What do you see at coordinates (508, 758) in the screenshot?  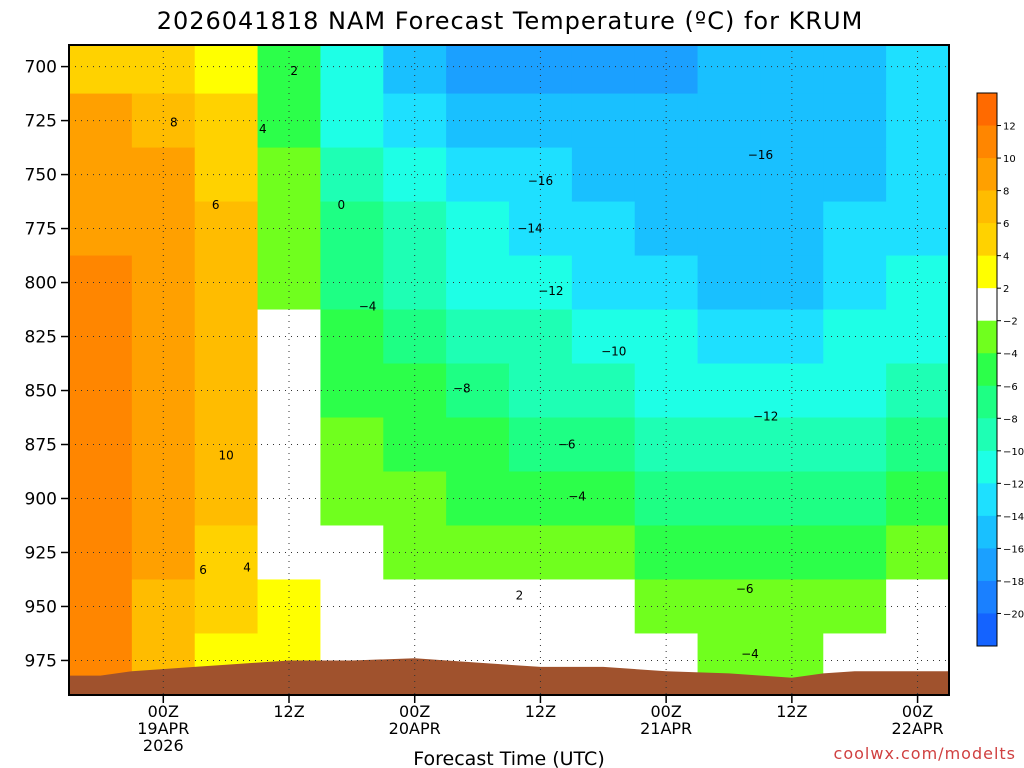 I see `x-axis-label: Forecast Time (UTC)` at bounding box center [508, 758].